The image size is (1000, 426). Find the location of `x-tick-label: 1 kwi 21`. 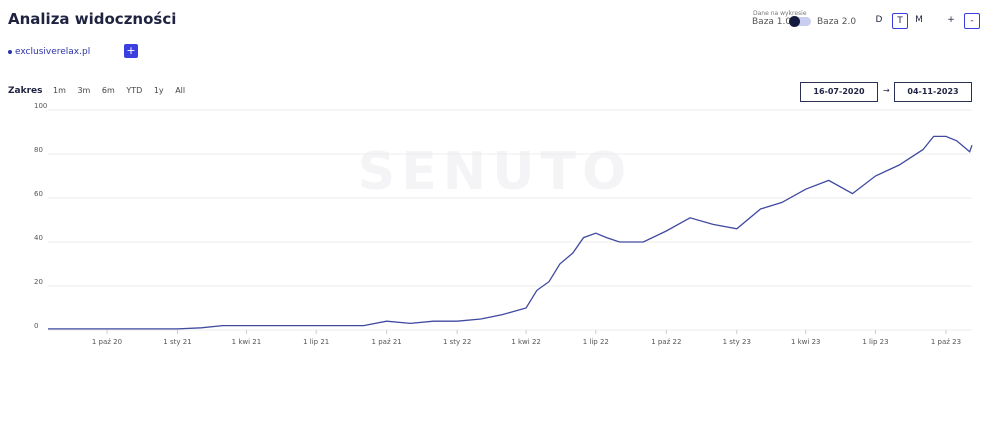

x-tick-label: 1 kwi 21 is located at coordinates (247, 342).